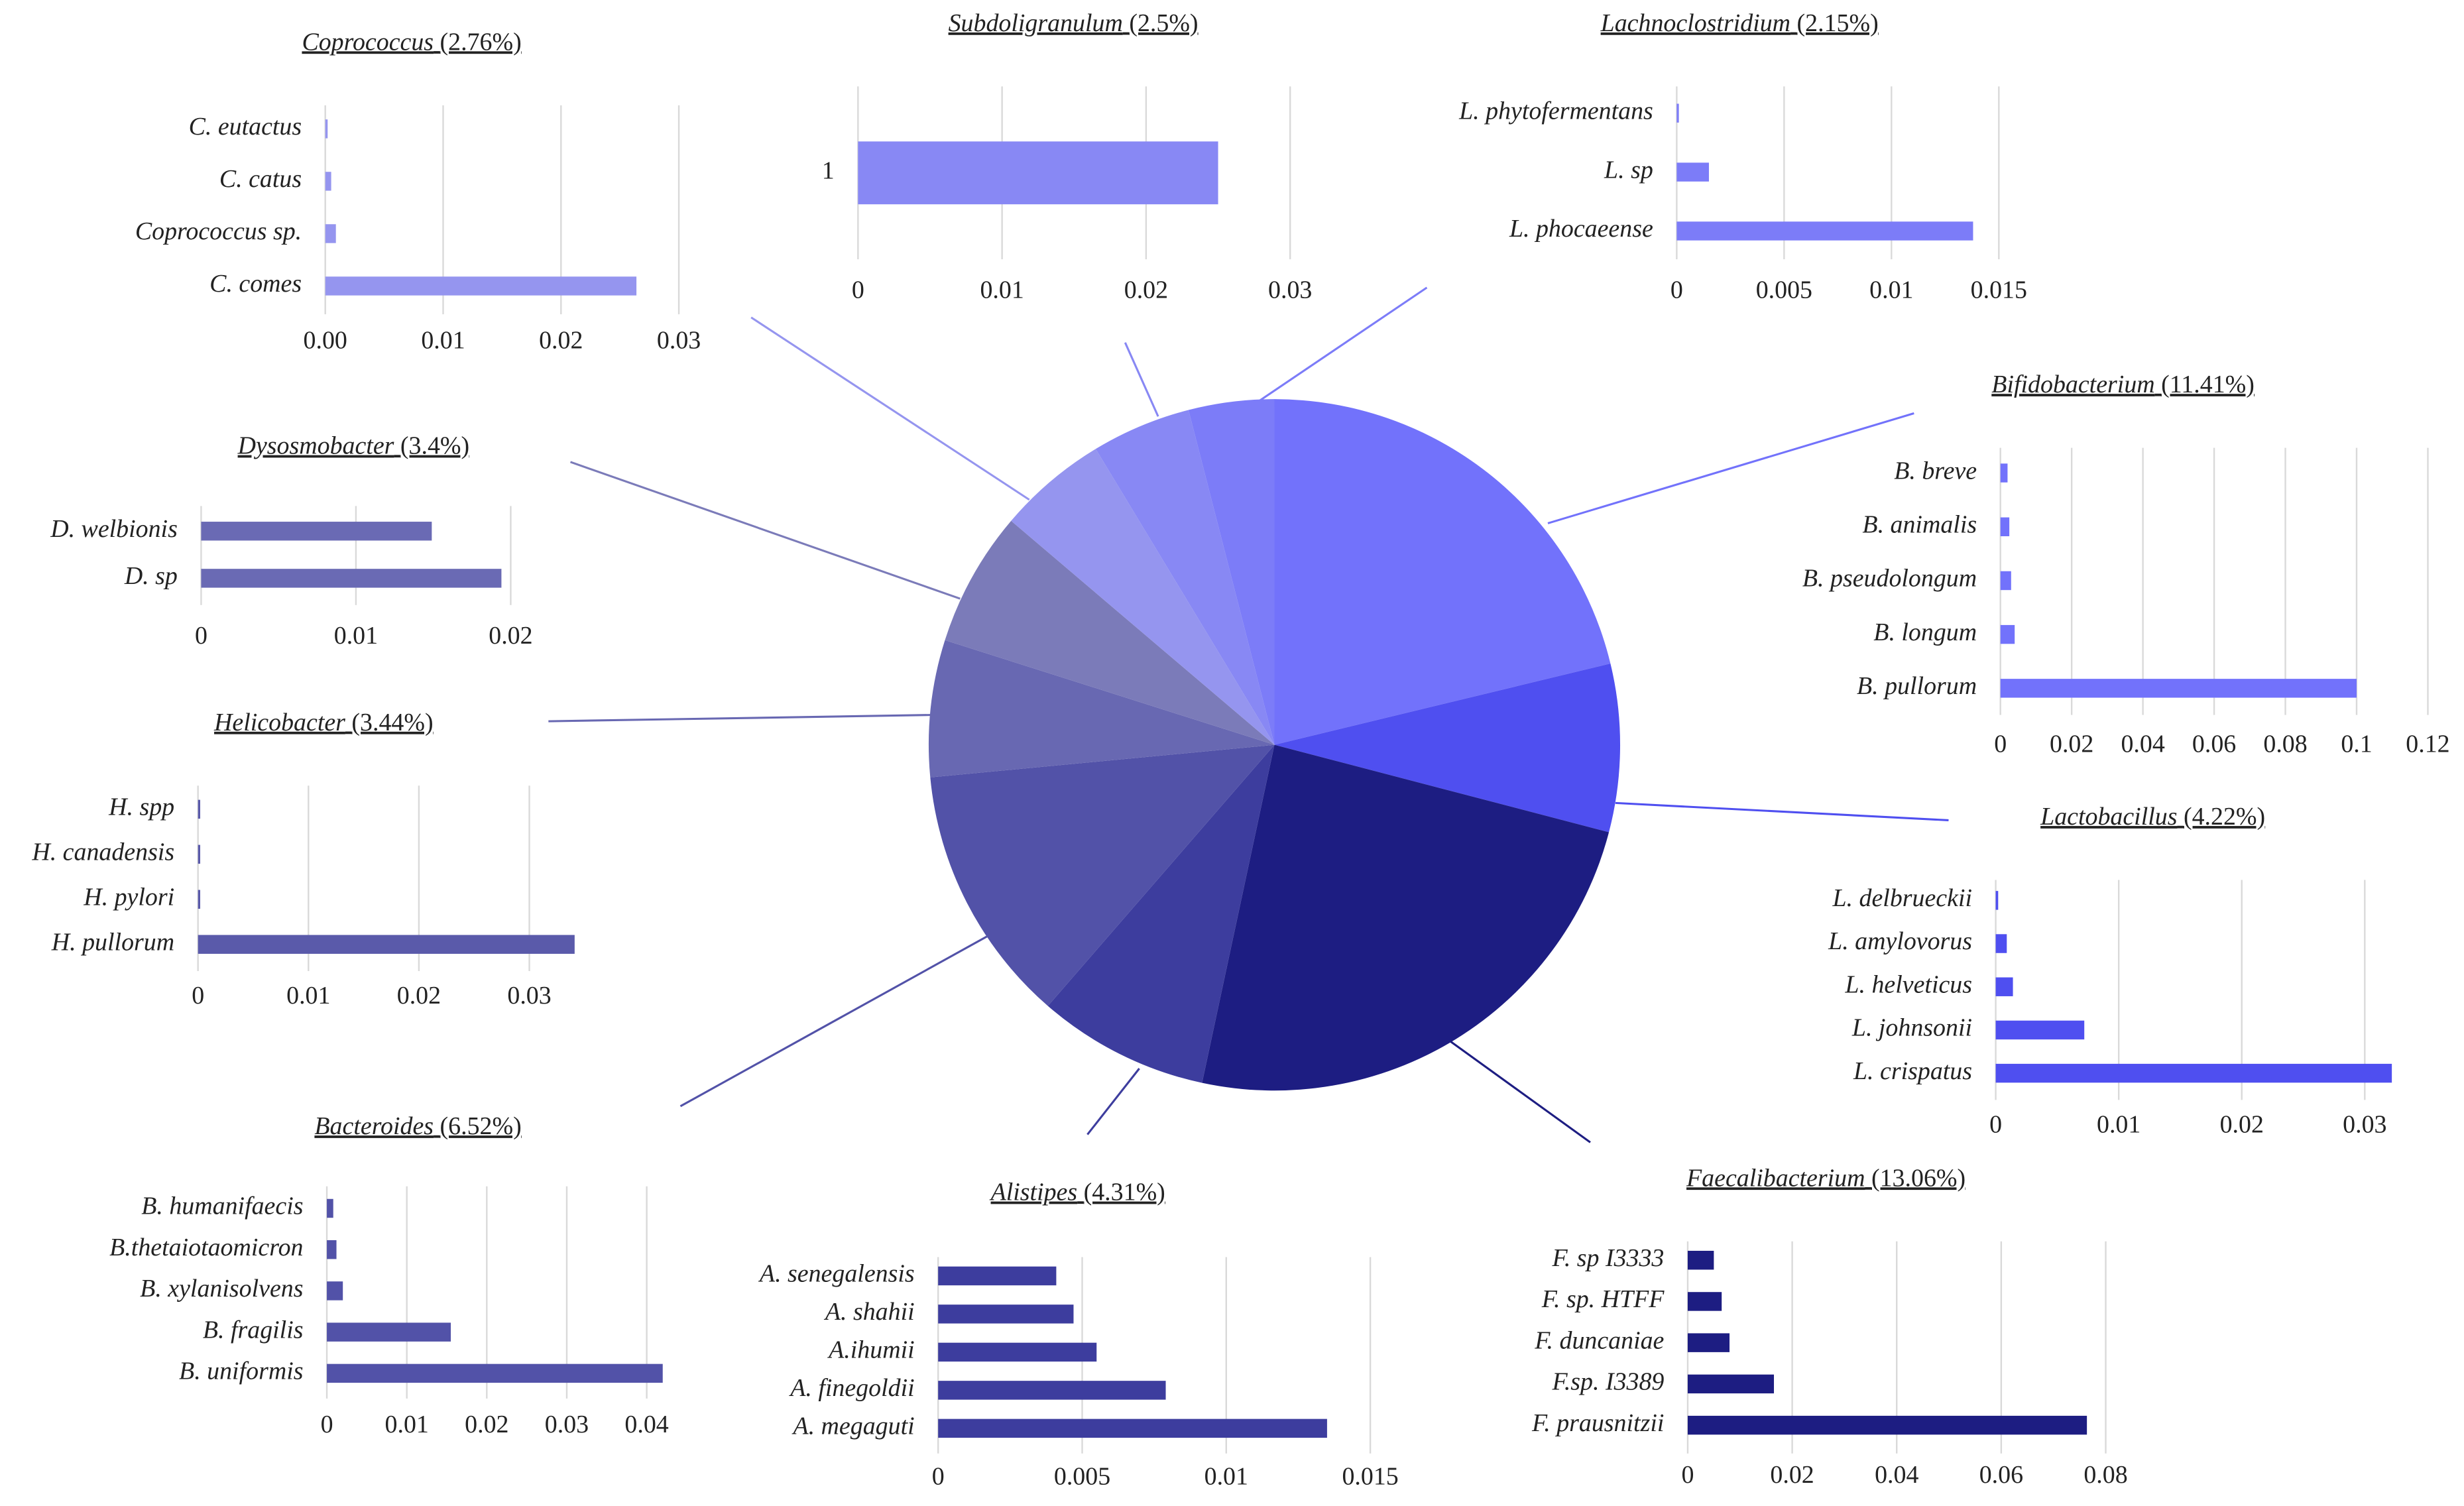  Describe the element at coordinates (1609, 1258) in the screenshot. I see `category-label: F. sp I3333` at that location.